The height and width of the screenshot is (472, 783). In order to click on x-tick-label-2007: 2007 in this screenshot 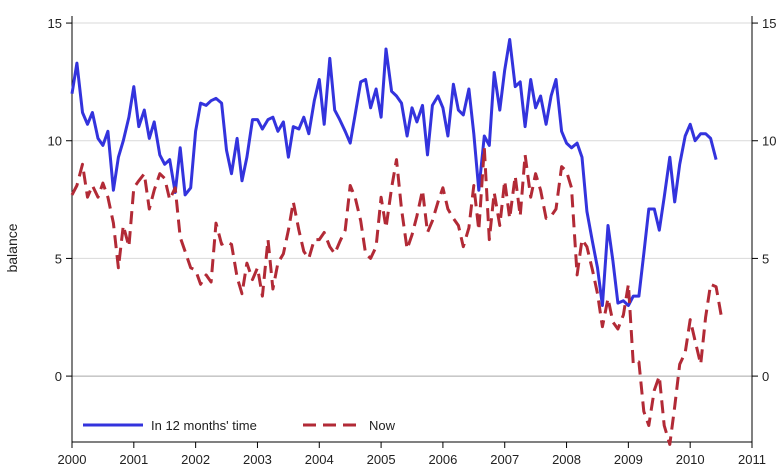, I will do `click(504, 459)`.